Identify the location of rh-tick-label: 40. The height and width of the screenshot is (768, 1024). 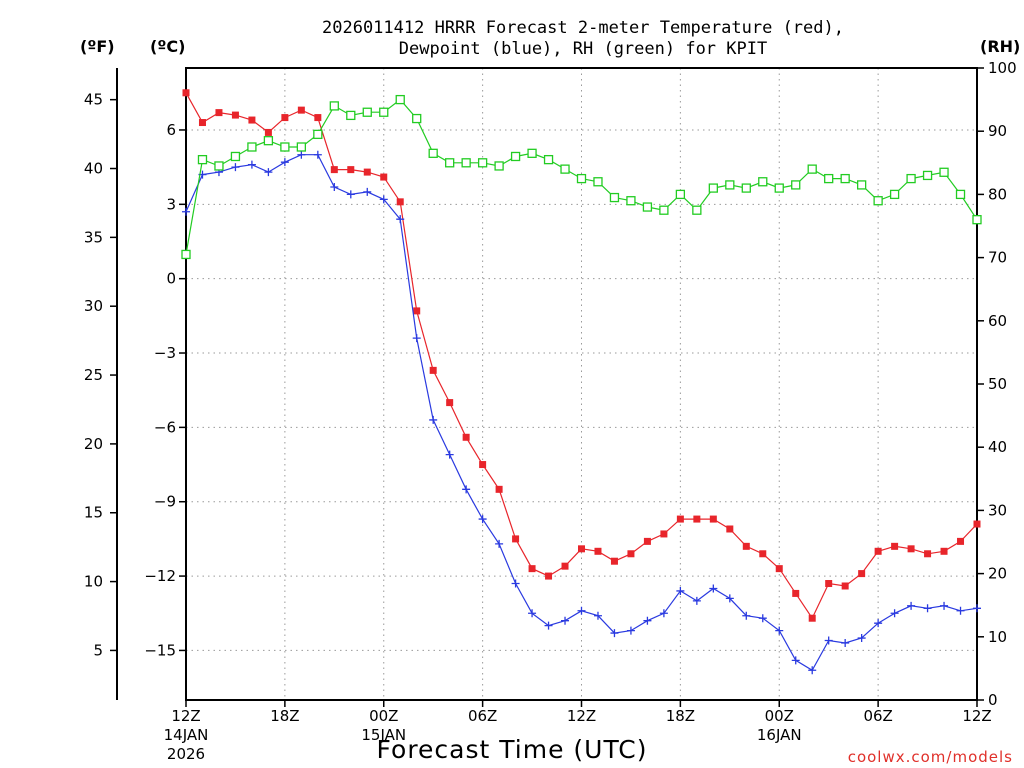
(997, 447).